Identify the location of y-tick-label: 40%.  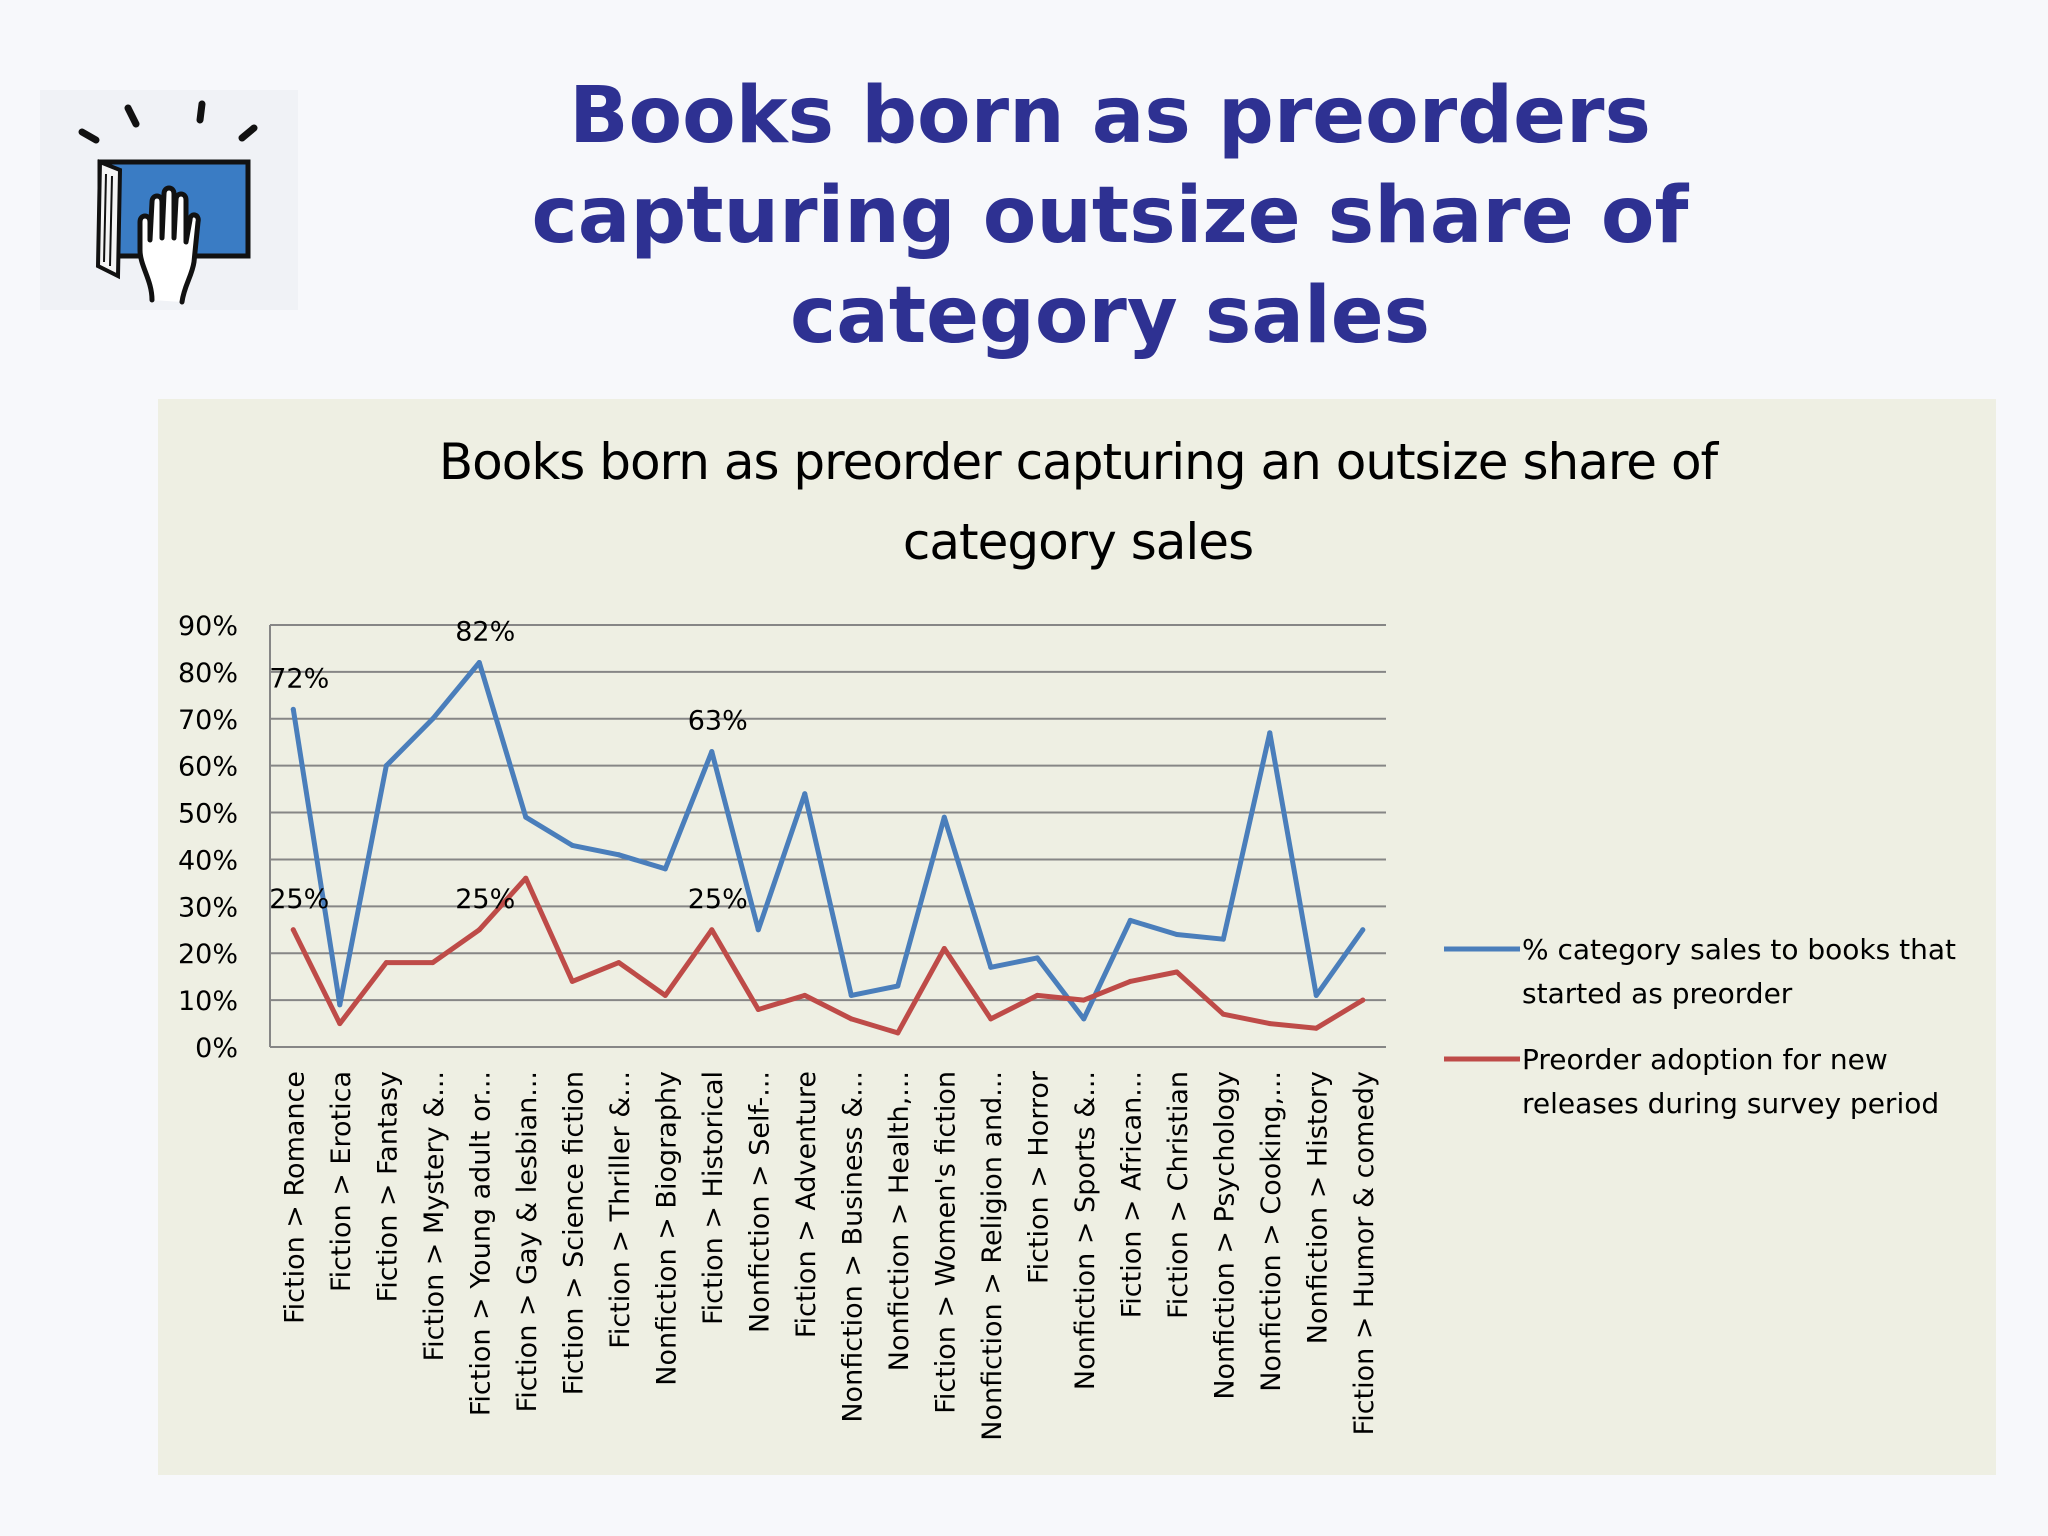
(208, 860).